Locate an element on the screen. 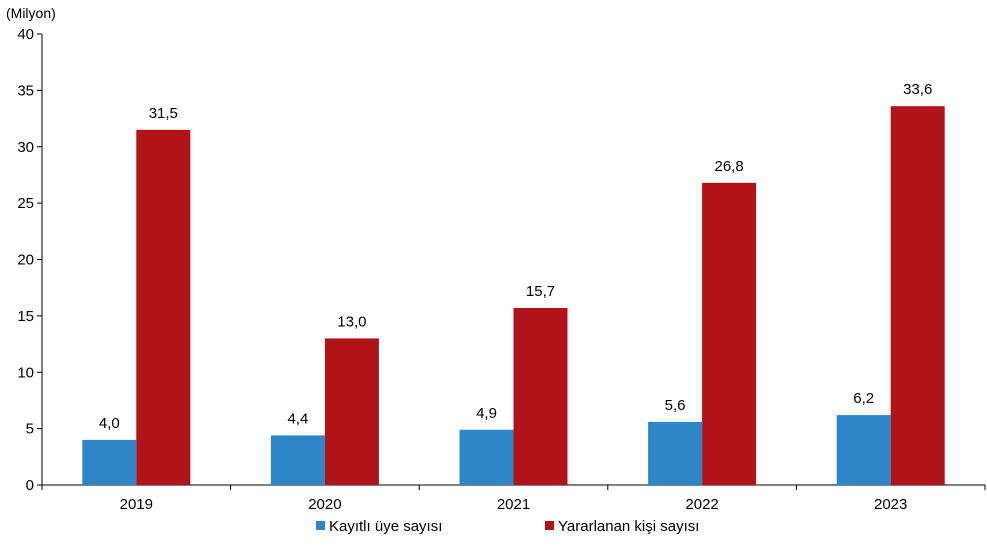 The height and width of the screenshot is (548, 987). x-tick-label: 2020 is located at coordinates (324, 504).